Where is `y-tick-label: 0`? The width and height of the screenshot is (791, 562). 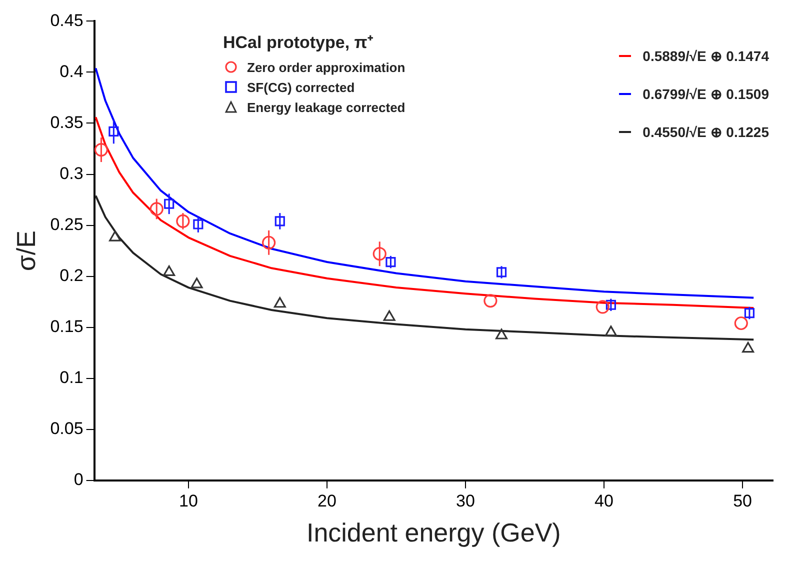 y-tick-label: 0 is located at coordinates (79, 480).